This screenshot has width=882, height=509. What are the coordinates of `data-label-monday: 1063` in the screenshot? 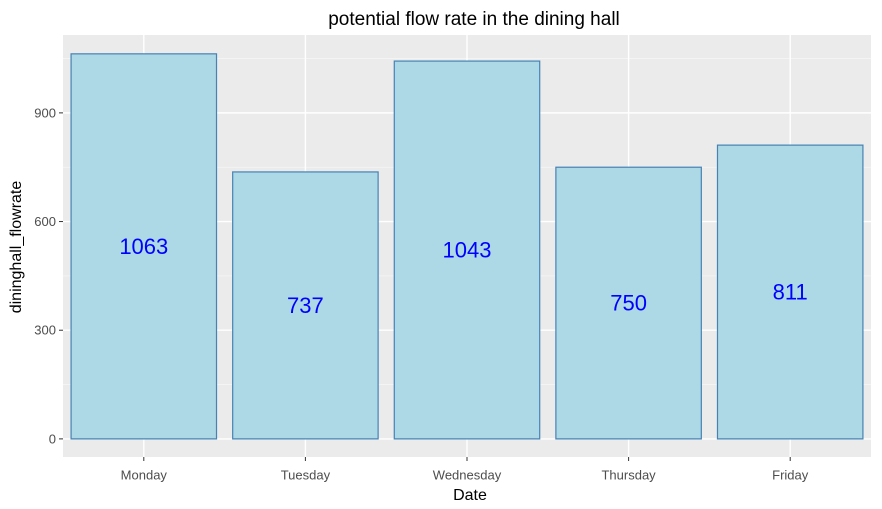 It's located at (143, 246).